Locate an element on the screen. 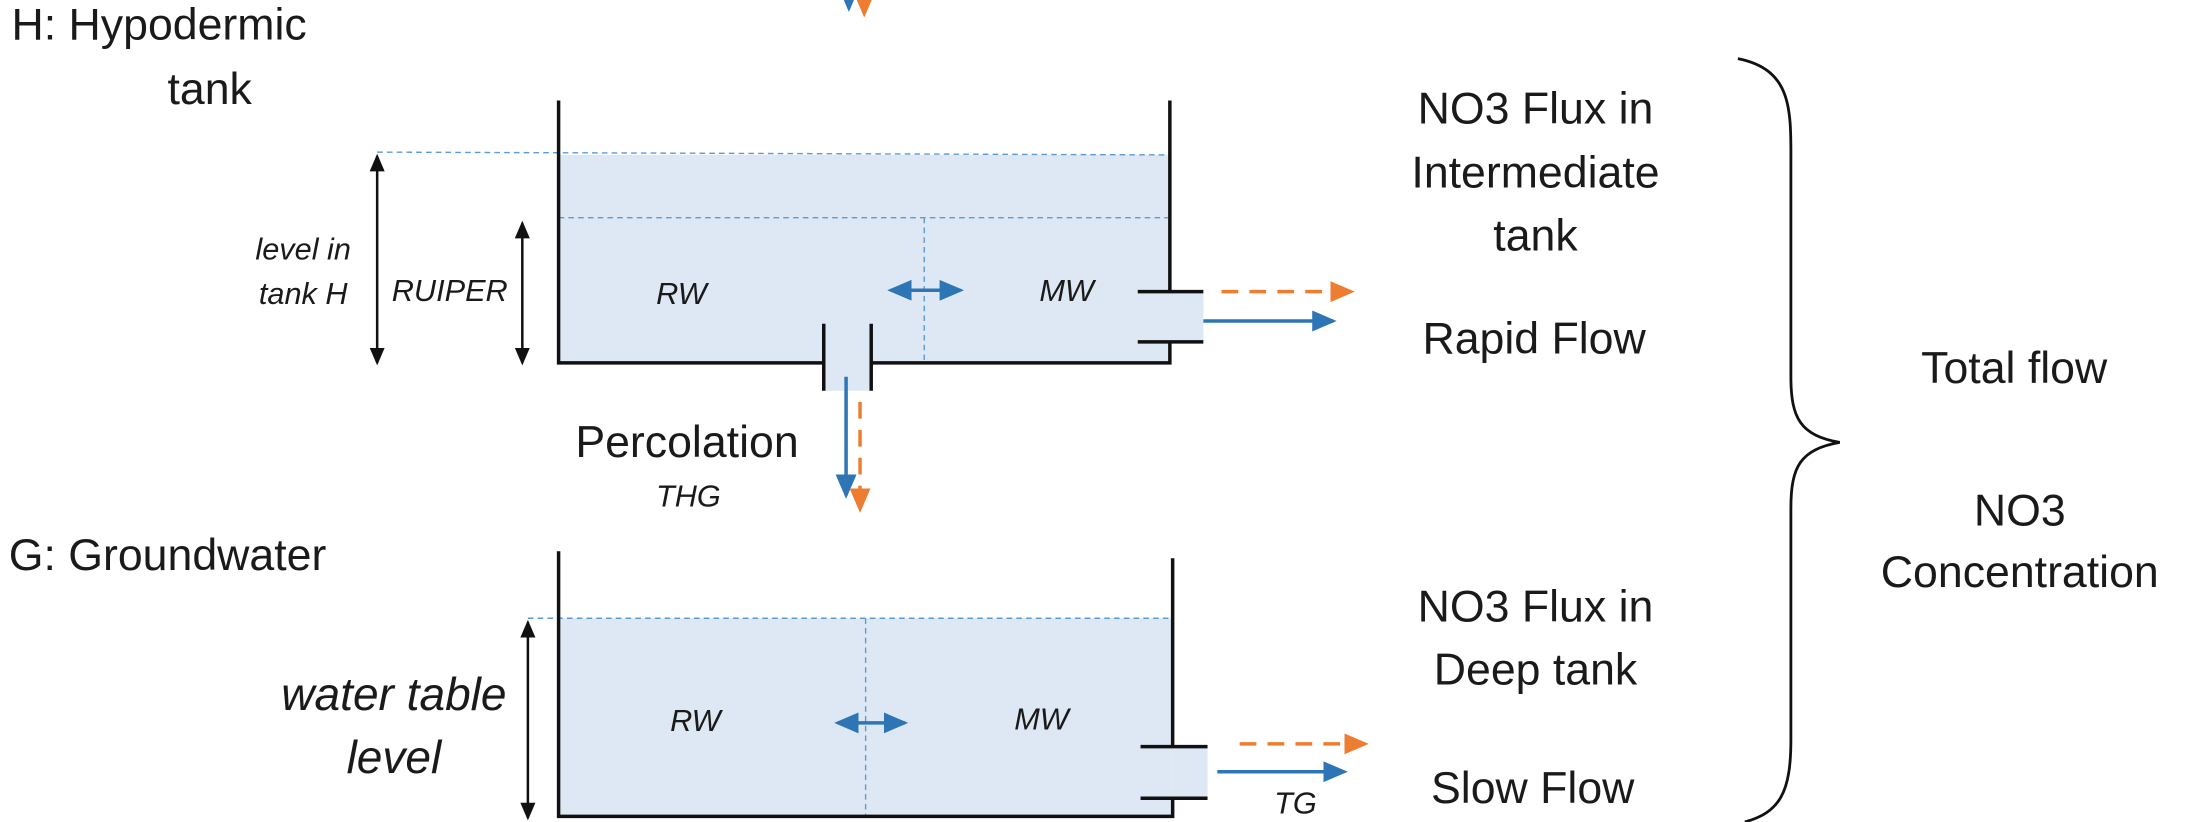 The width and height of the screenshot is (2189, 822). percolation-label: Percolation is located at coordinates (686, 442).